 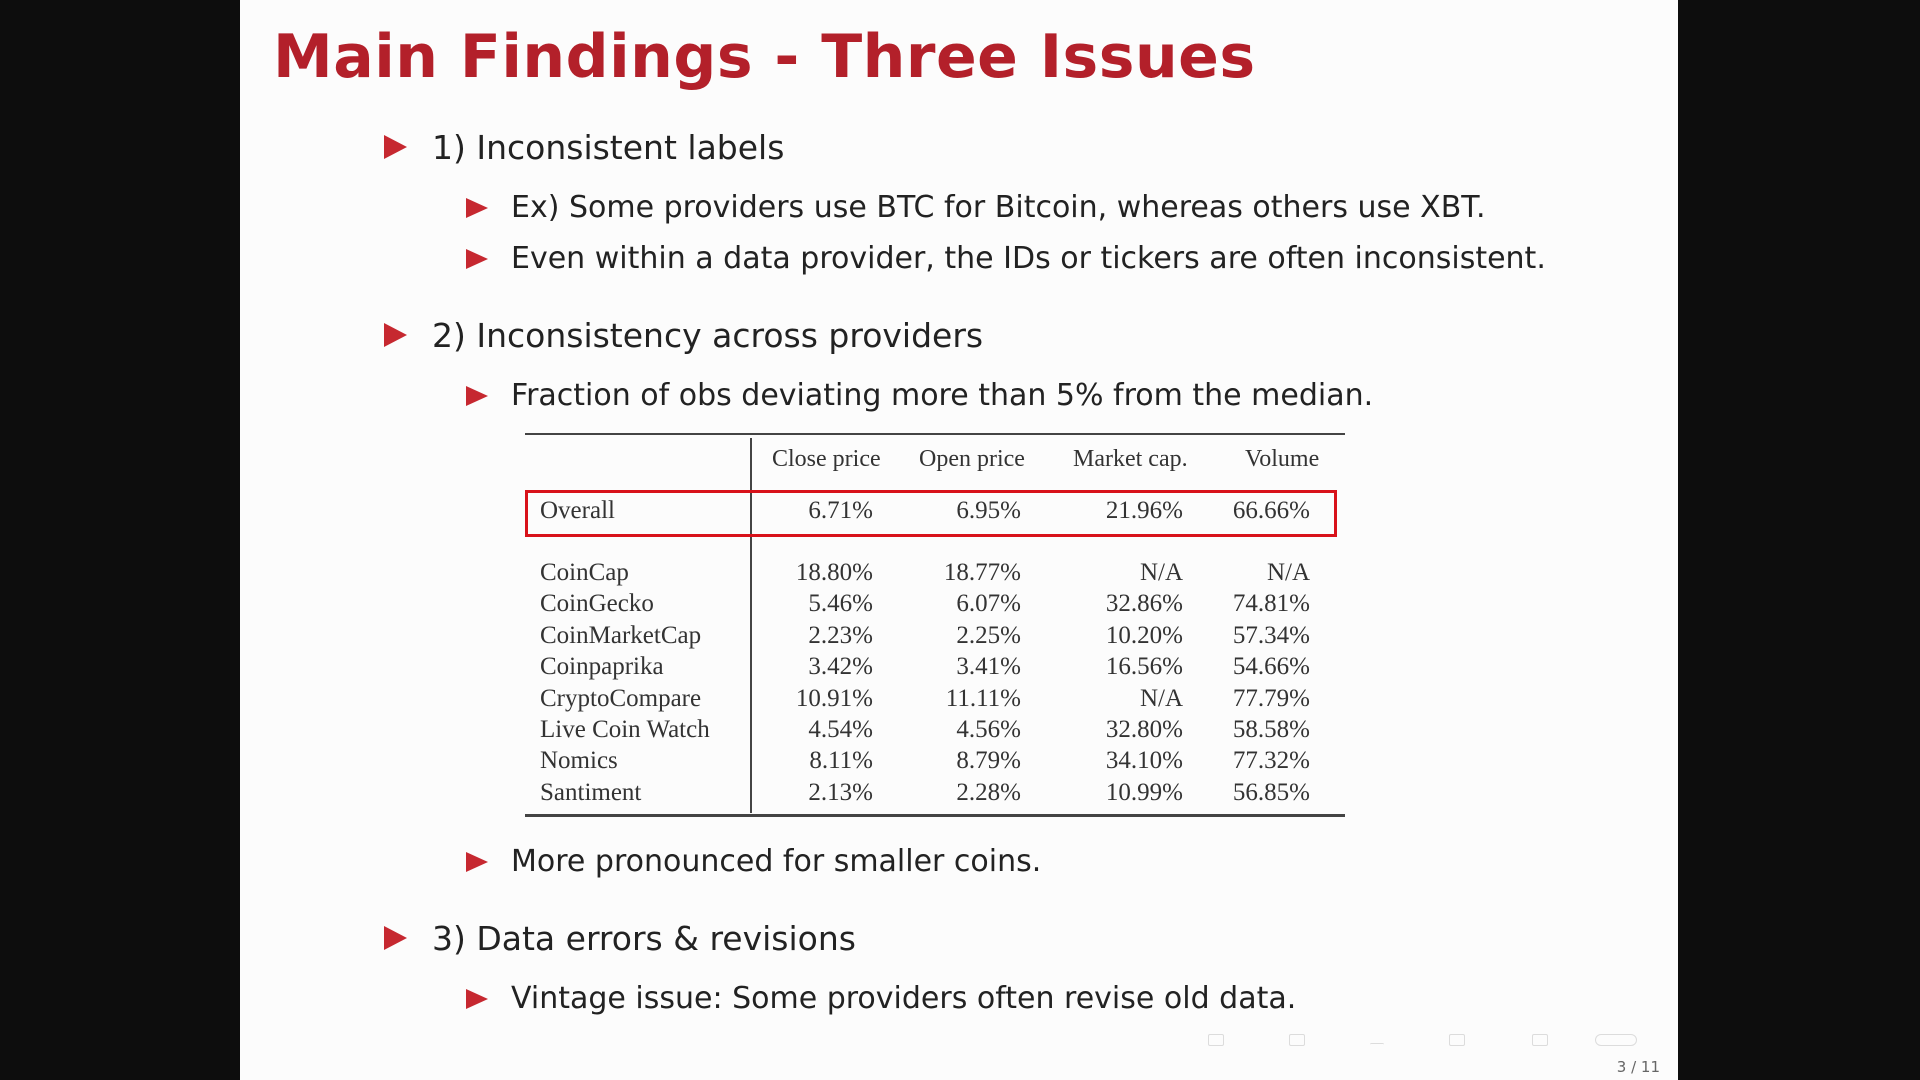 What do you see at coordinates (1216, 1040) in the screenshot?
I see `nav-frame-icon` at bounding box center [1216, 1040].